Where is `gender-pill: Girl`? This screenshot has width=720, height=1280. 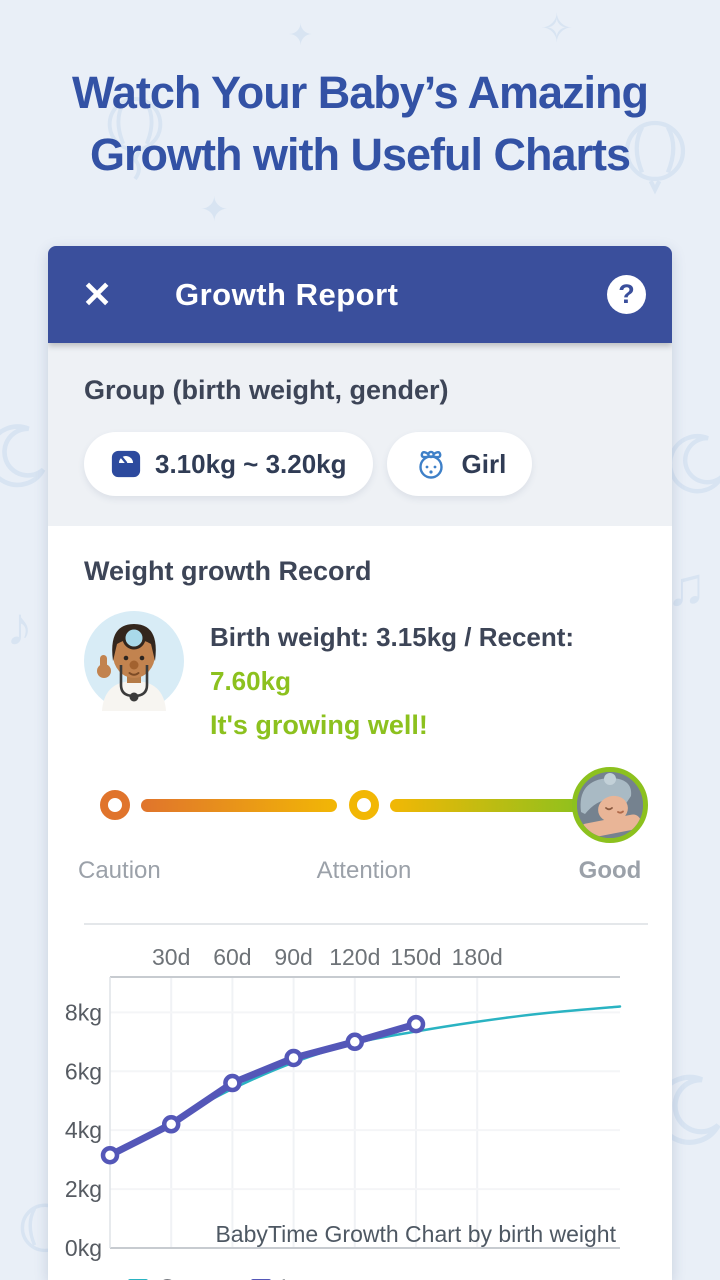
gender-pill: Girl is located at coordinates (459, 464).